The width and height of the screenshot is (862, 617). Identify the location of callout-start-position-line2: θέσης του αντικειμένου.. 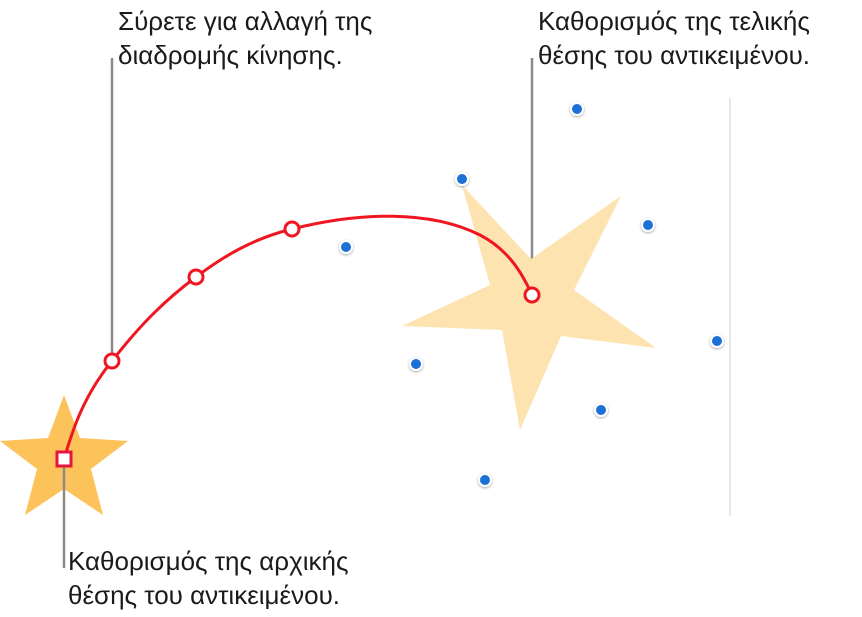
(204, 595).